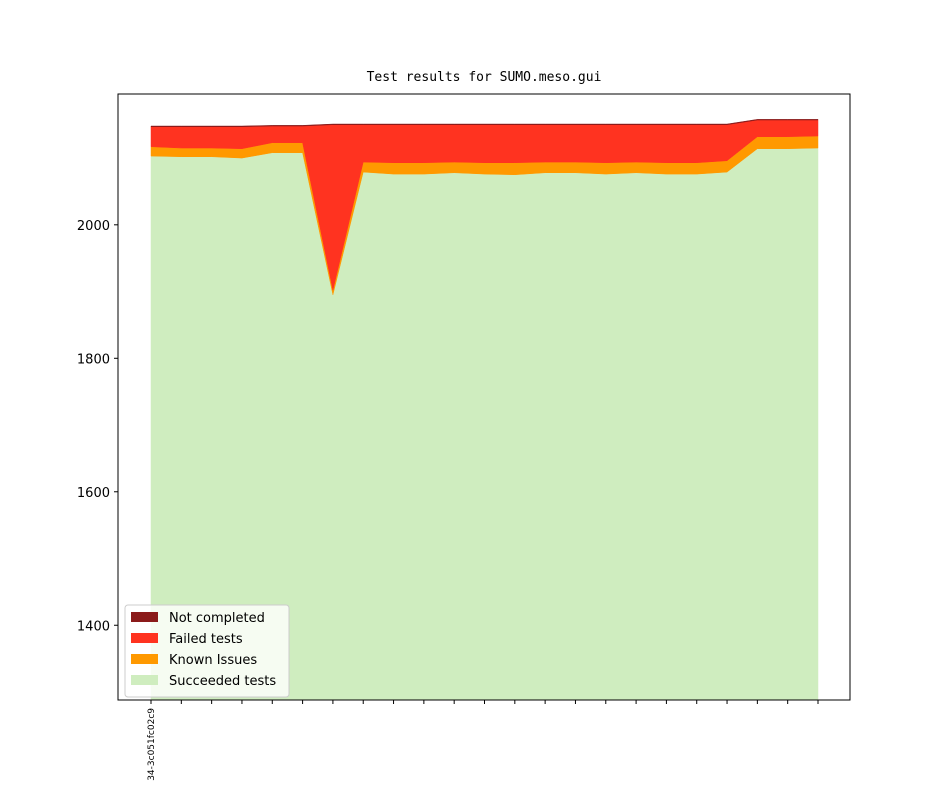 Image resolution: width=944 pixels, height=787 pixels. I want to click on legend-label: Succeeded tests, so click(222, 681).